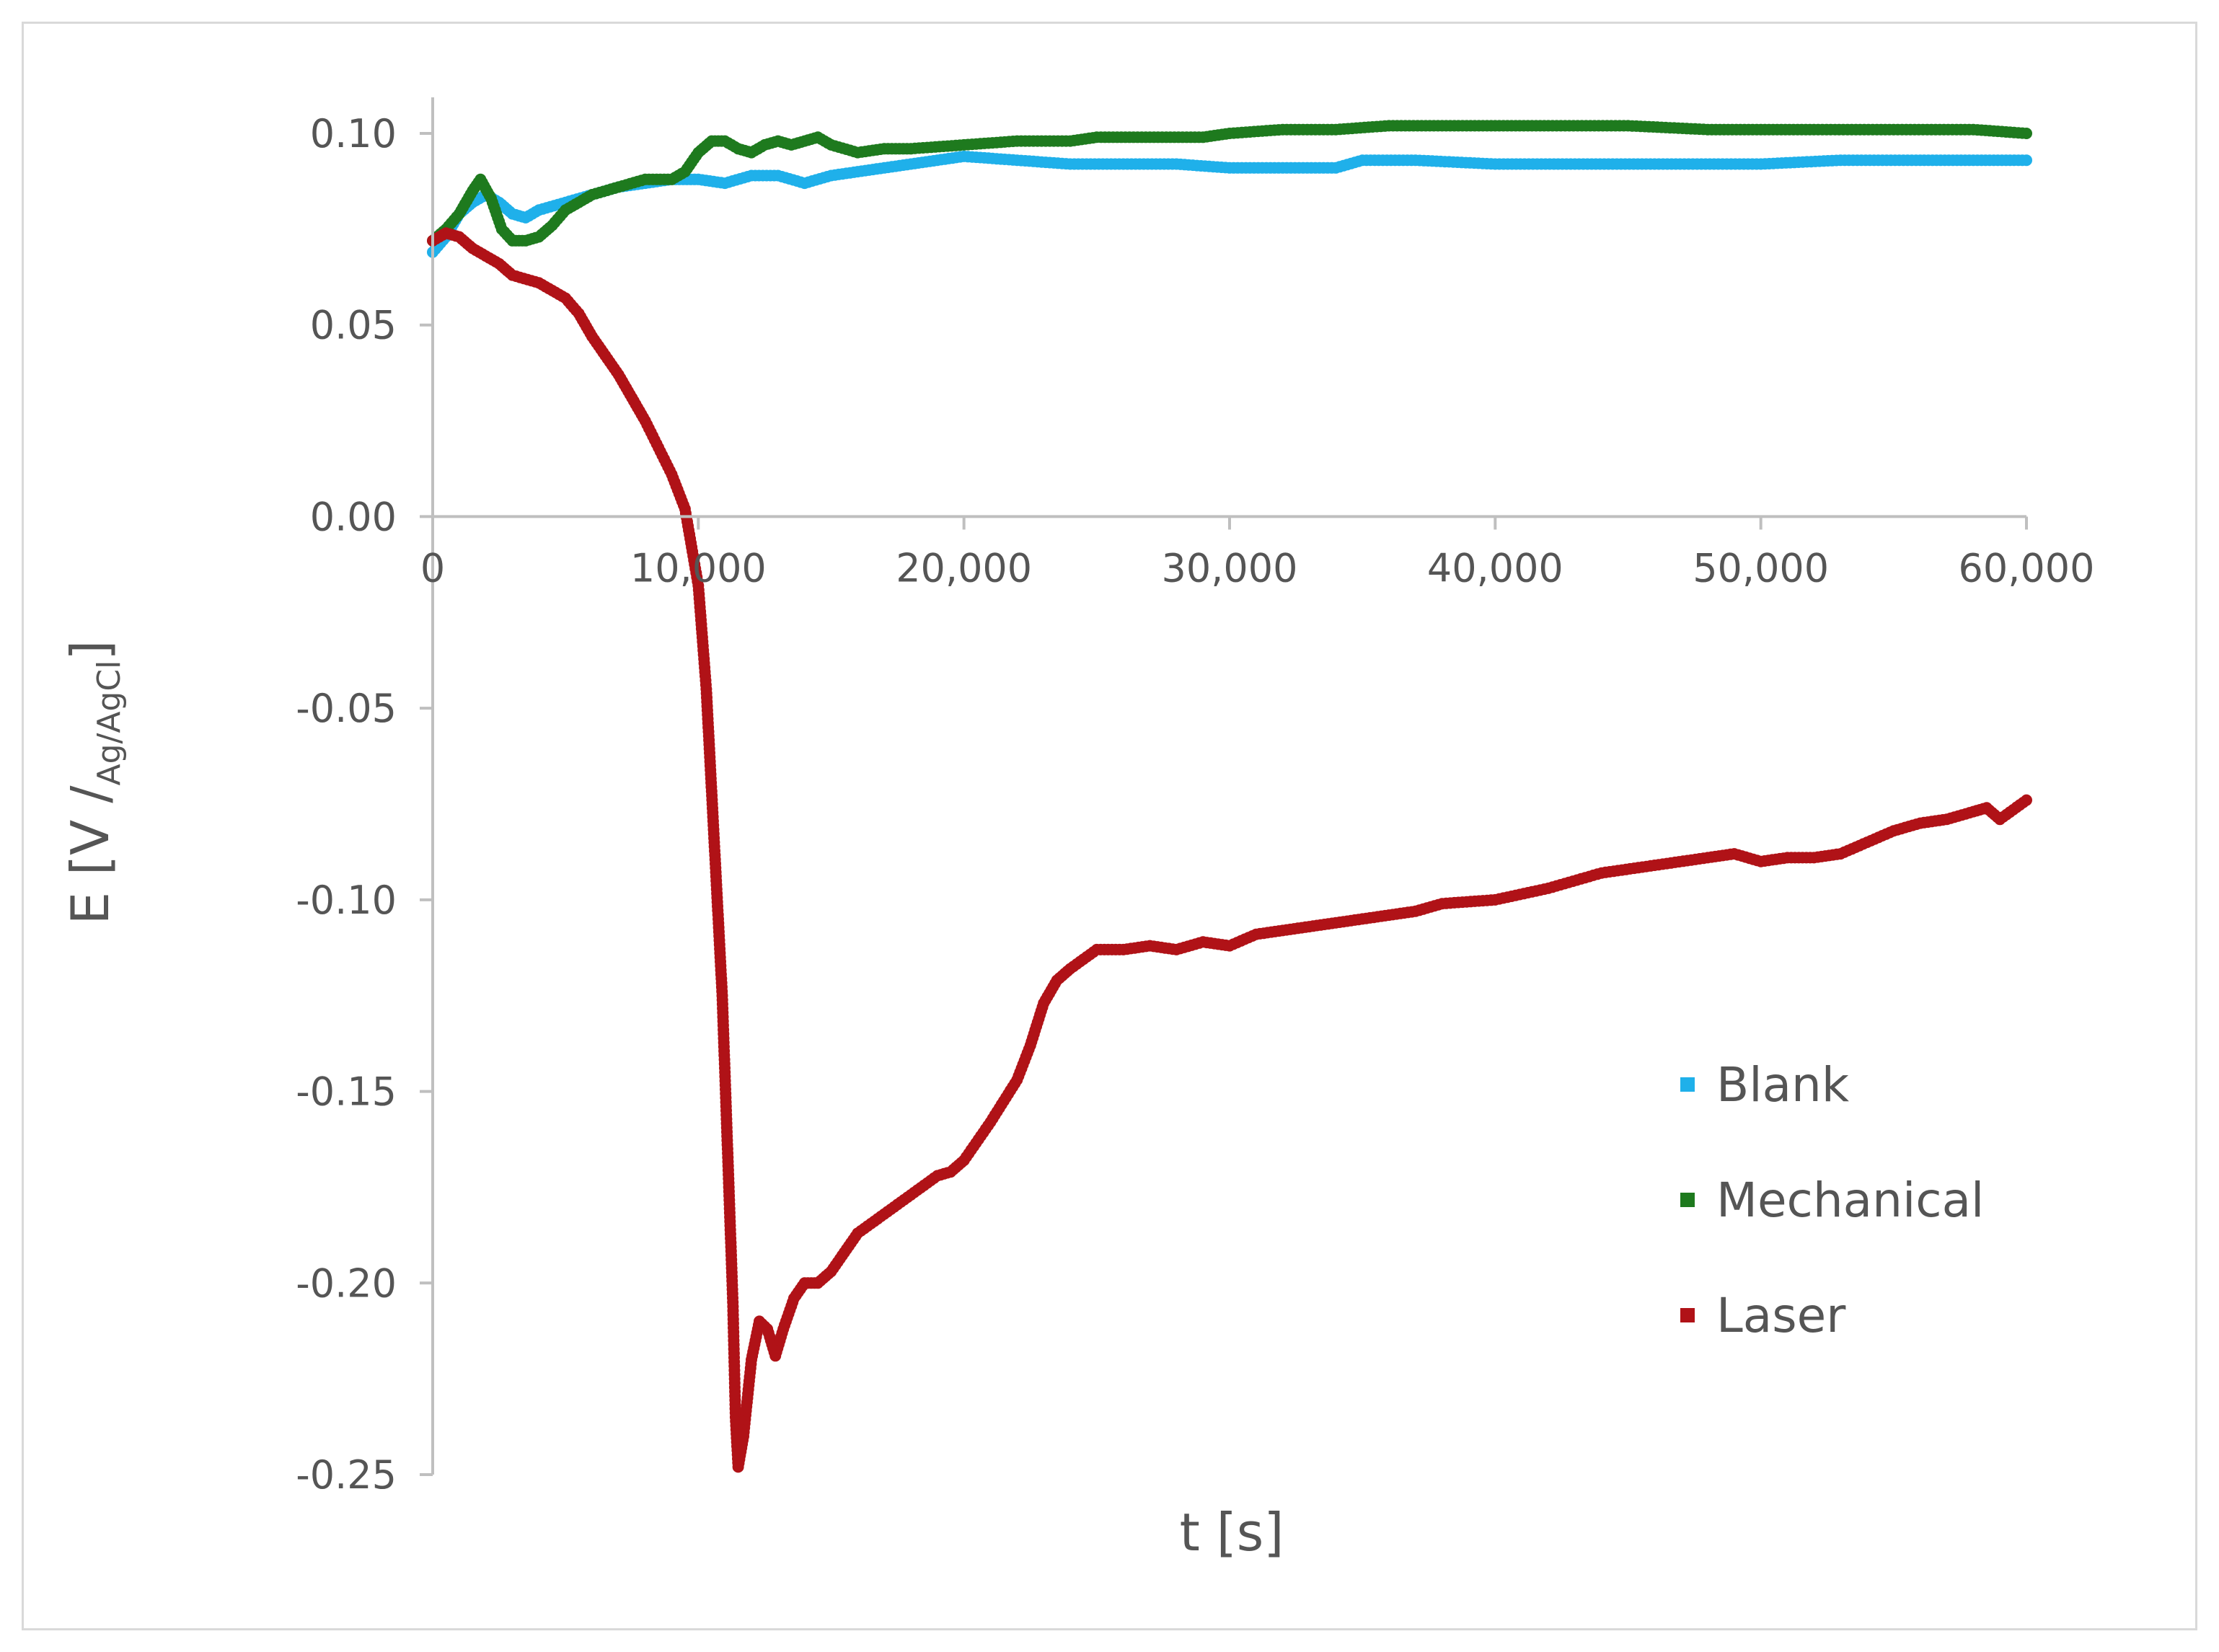 This screenshot has width=2219, height=1652. What do you see at coordinates (90, 855) in the screenshot?
I see `y-axis-title-main: E [V /` at bounding box center [90, 855].